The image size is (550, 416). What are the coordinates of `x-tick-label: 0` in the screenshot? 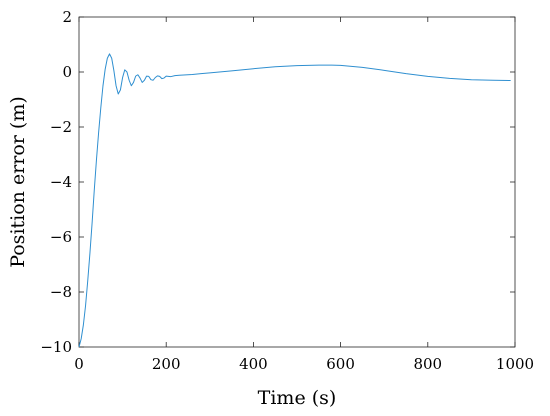 It's located at (79, 364).